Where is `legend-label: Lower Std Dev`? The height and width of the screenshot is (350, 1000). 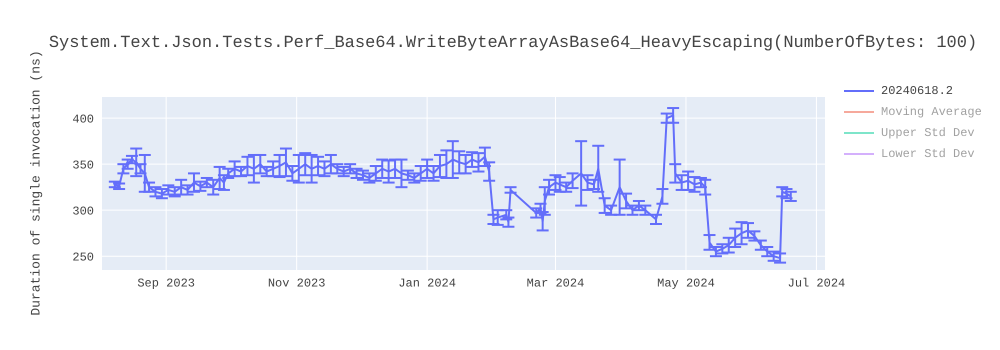 legend-label: Lower Std Dev is located at coordinates (928, 153).